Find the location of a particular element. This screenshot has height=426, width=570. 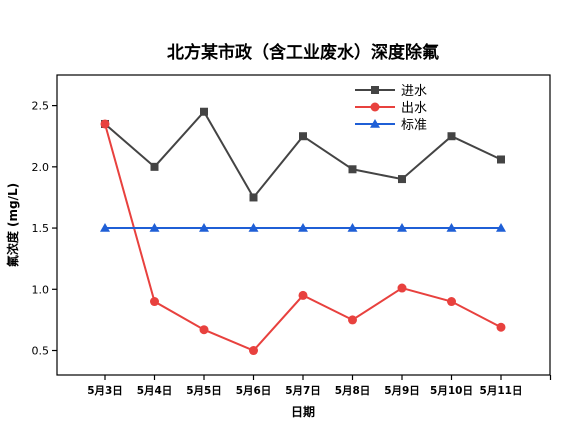

y-tick-label: 0.5 is located at coordinates (41, 351).